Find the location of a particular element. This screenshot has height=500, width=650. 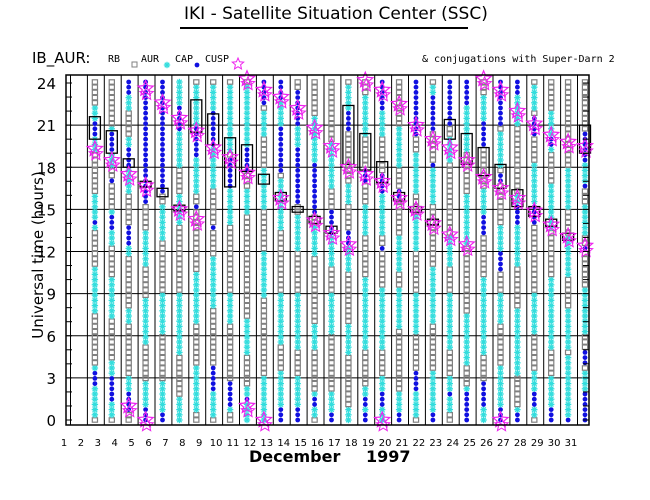

x-tick-label: 3 is located at coordinates (98, 443).